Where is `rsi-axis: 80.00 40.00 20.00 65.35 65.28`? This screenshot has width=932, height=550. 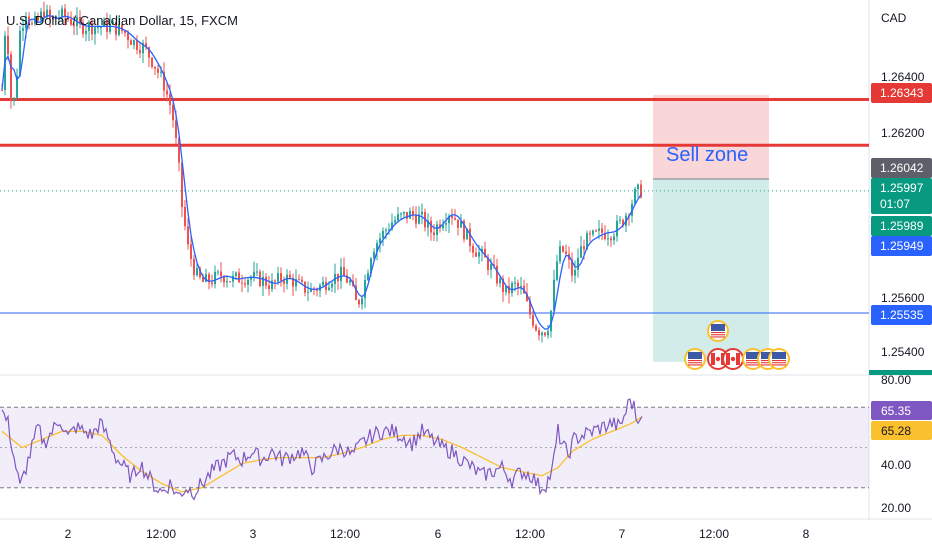 rsi-axis: 80.00 40.00 20.00 65.35 65.28 is located at coordinates (901, 444).